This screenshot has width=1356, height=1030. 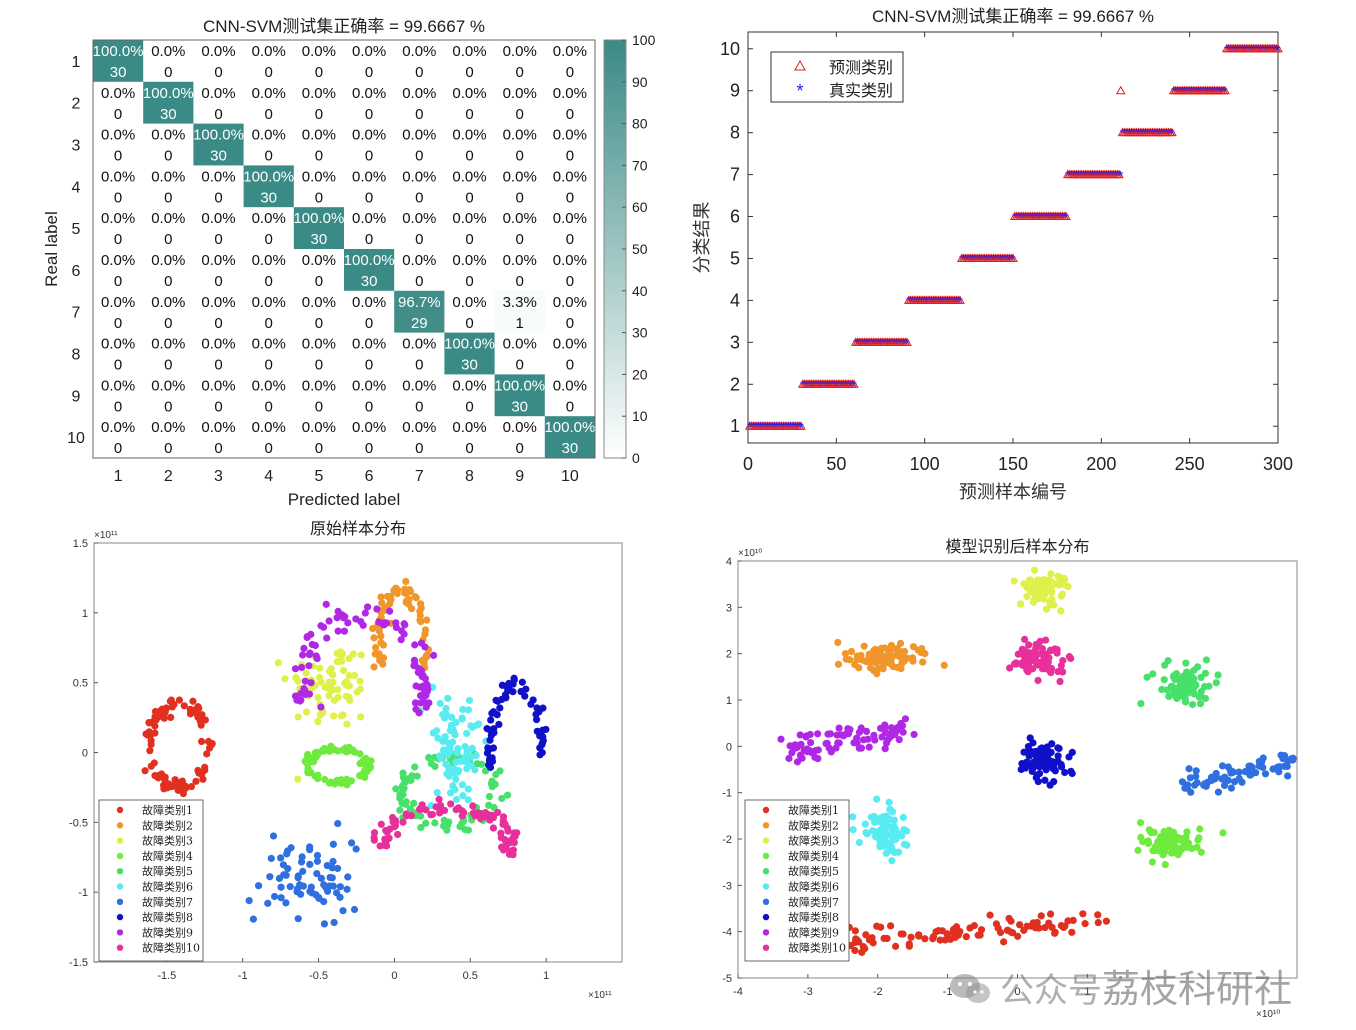 What do you see at coordinates (861, 67) in the screenshot?
I see `legend-label-predicted: 预测类别` at bounding box center [861, 67].